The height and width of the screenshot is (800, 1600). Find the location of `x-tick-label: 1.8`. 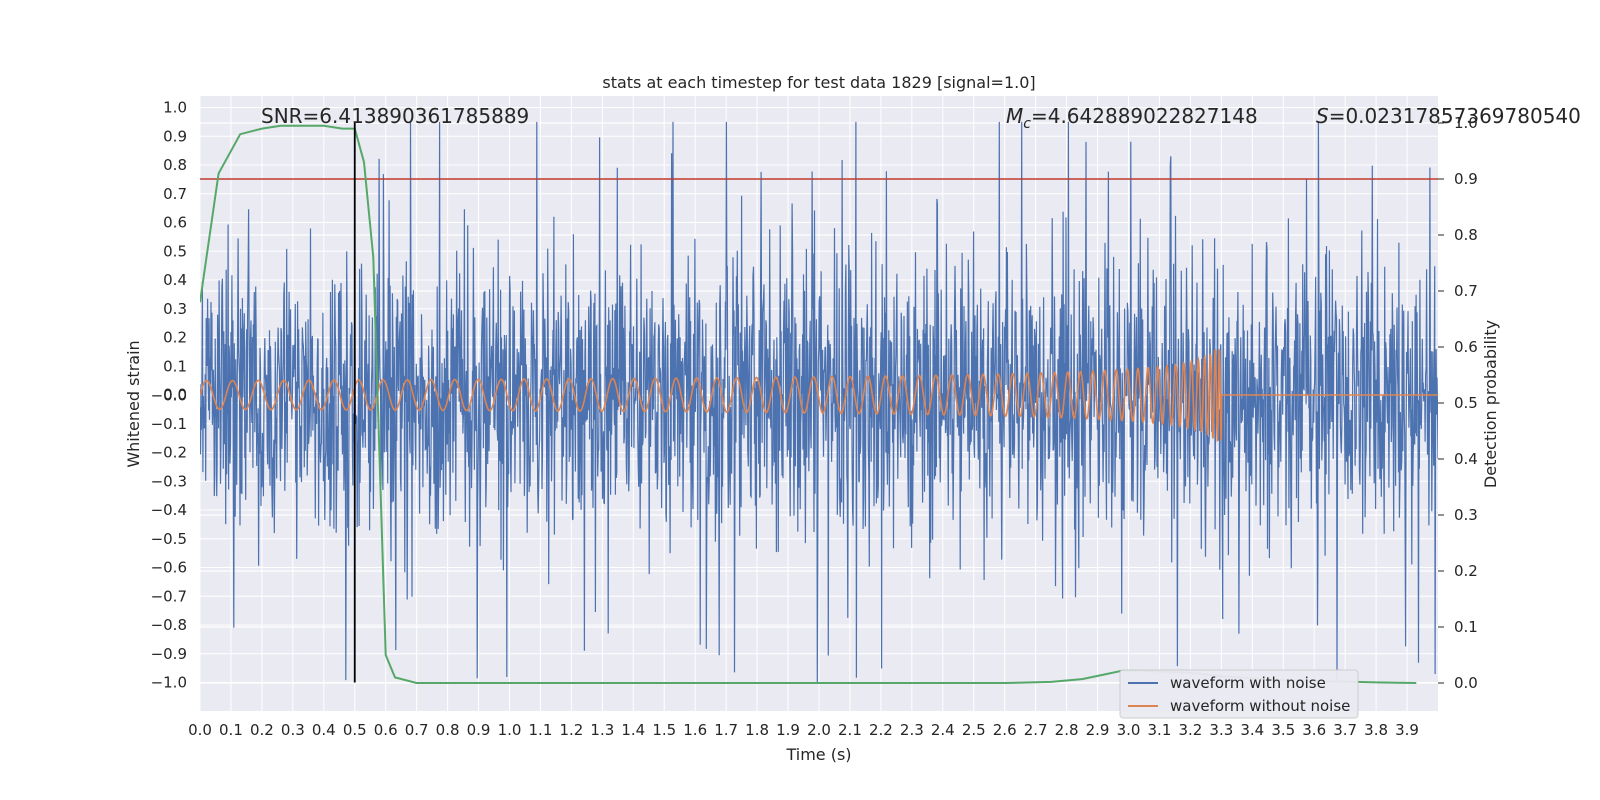

x-tick-label: 1.8 is located at coordinates (757, 730).